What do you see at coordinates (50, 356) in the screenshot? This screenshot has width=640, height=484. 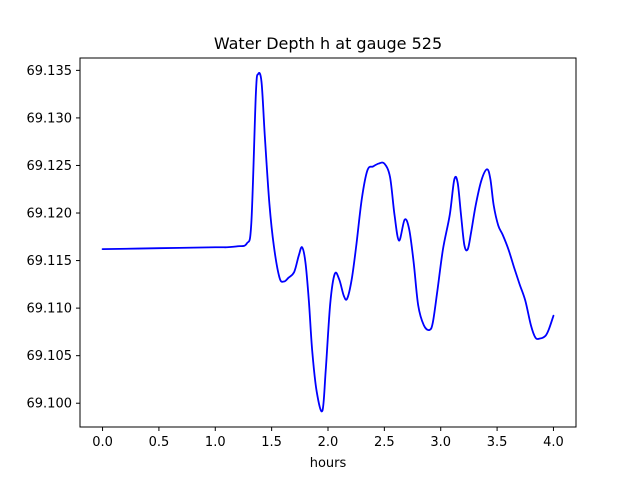 I see `y-tick-label: 69.105` at bounding box center [50, 356].